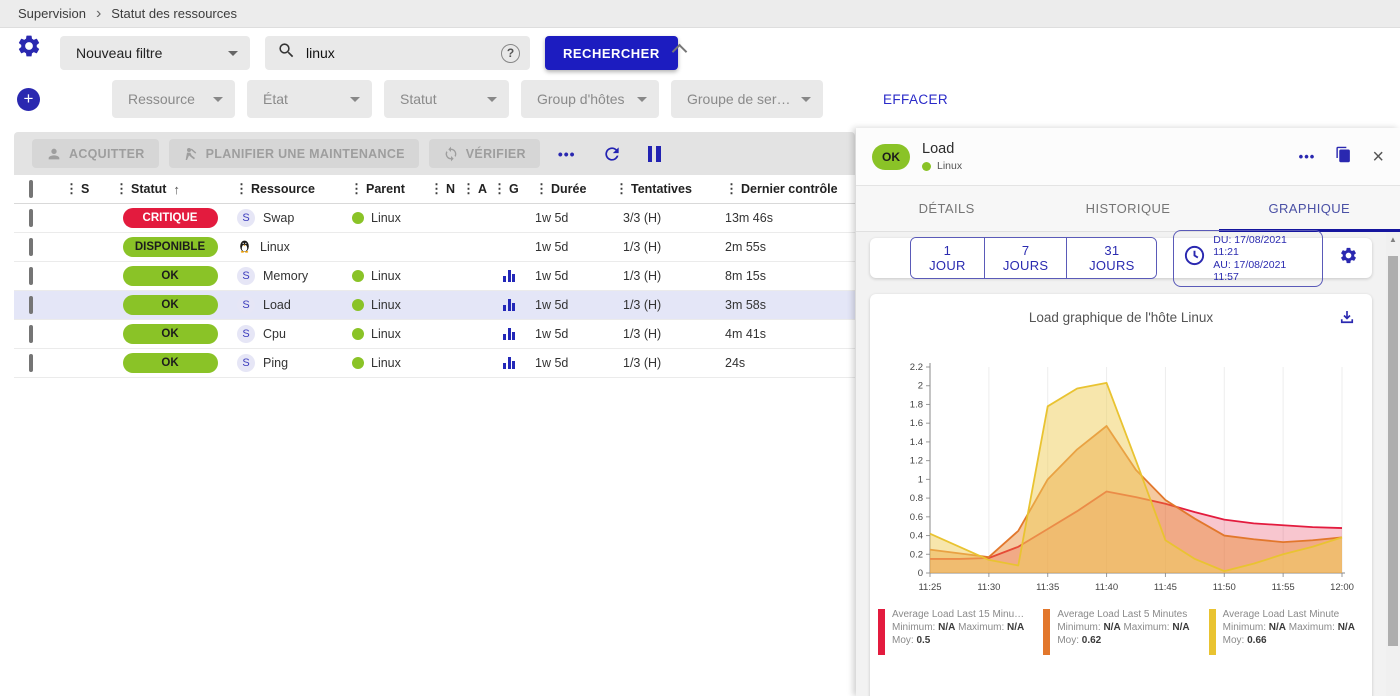  What do you see at coordinates (434, 305) in the screenshot?
I see `table-row-load-selected: OK S Load Linux 1w 5d 1/3 (H) 3m 58s` at bounding box center [434, 305].